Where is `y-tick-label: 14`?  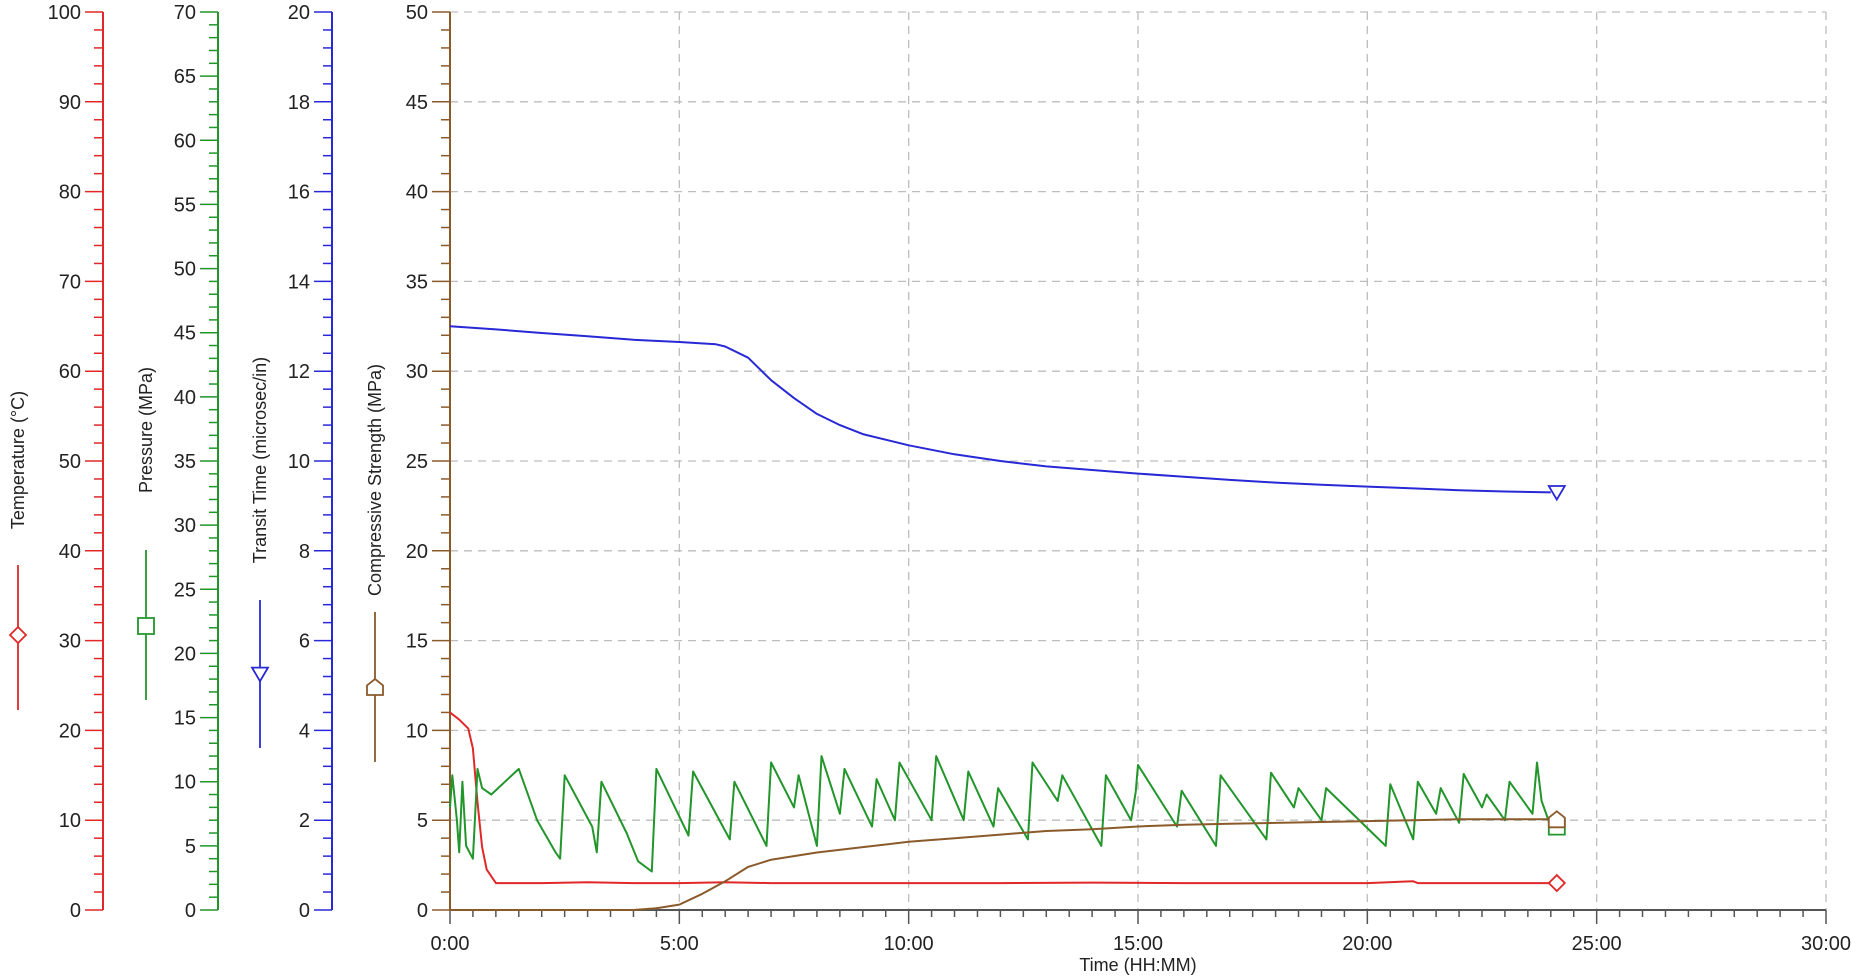 y-tick-label: 14 is located at coordinates (299, 282).